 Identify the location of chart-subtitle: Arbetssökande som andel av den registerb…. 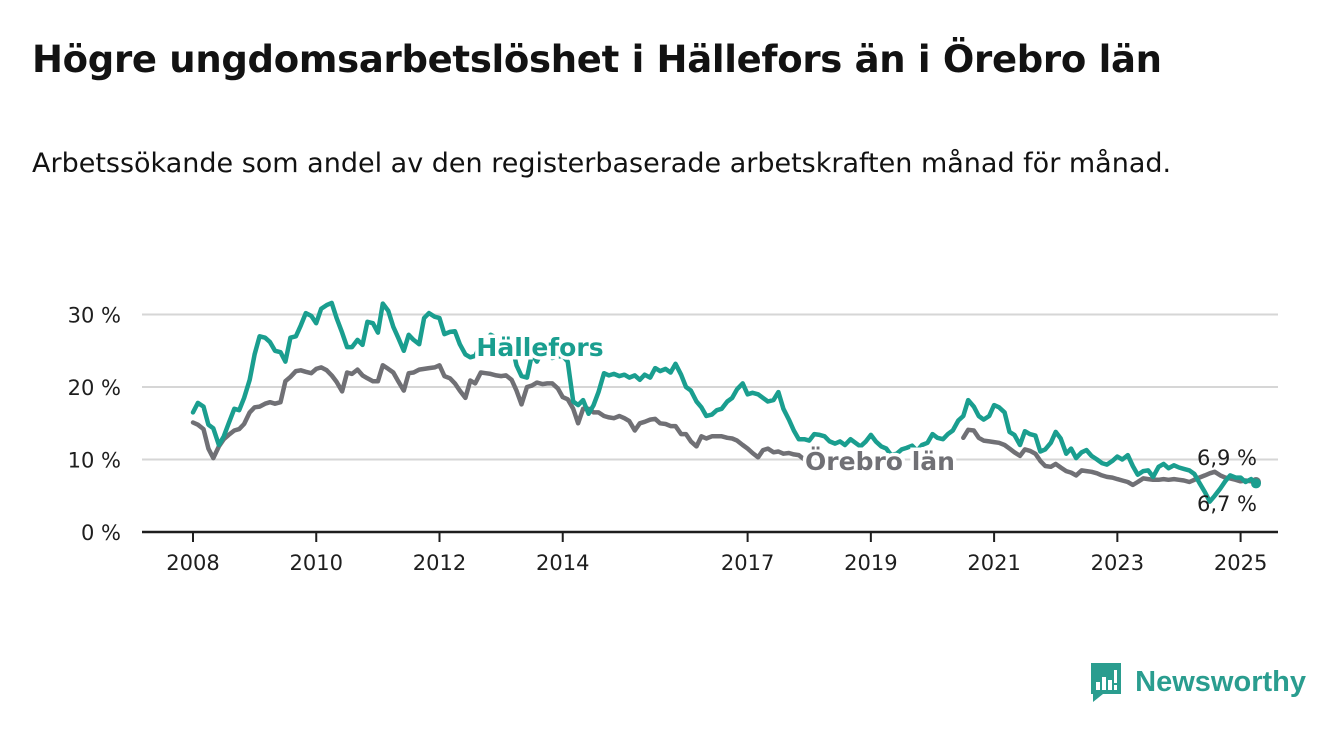
(602, 163).